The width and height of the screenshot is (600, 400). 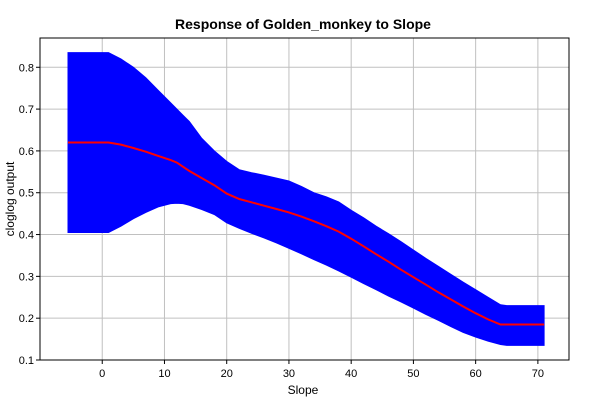 I want to click on x-tick-label: 70, so click(x=538, y=374).